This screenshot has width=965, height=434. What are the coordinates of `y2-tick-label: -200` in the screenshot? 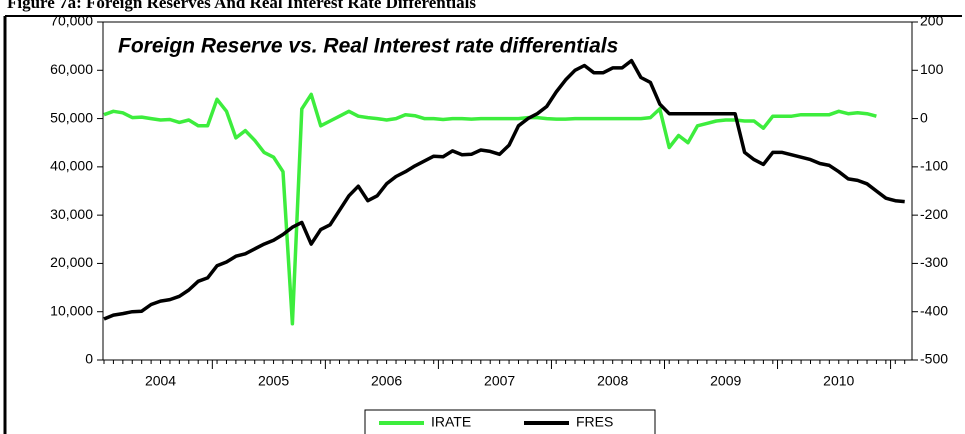 It's located at (934, 214).